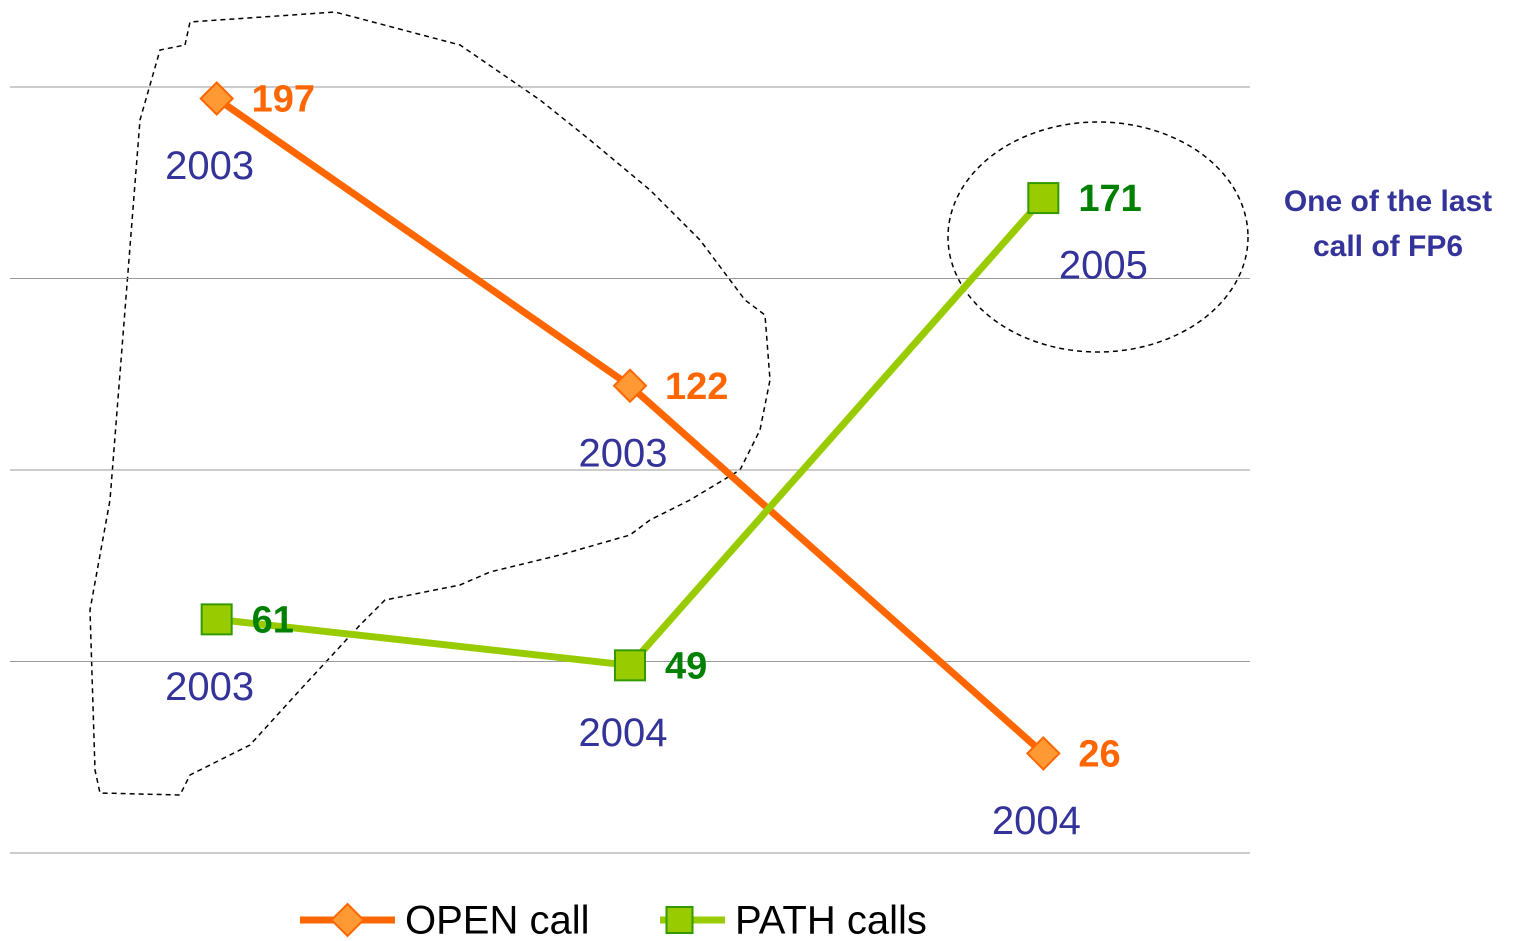 The image size is (1523, 941). I want to click on legend-label: OPEN call, so click(497, 920).